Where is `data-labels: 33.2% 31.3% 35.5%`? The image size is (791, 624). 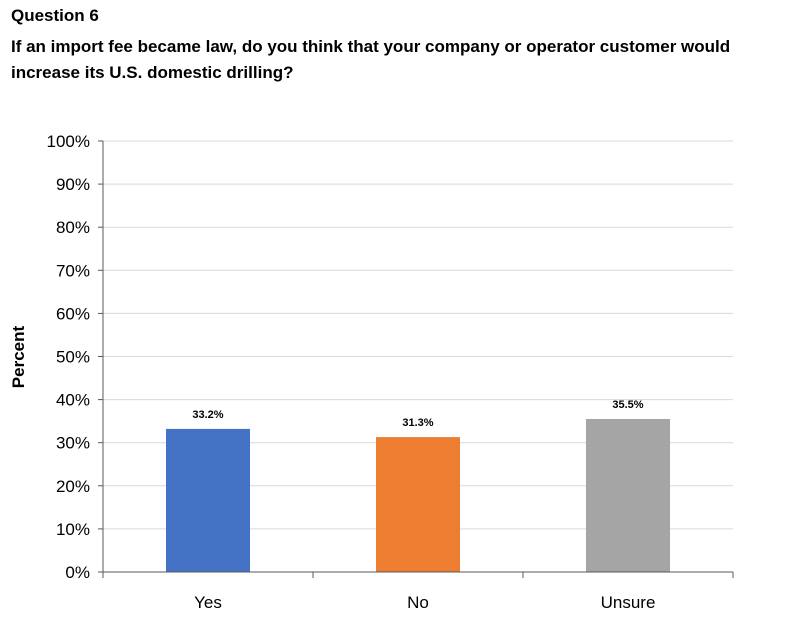
data-labels: 33.2% 31.3% 35.5% is located at coordinates (417, 414).